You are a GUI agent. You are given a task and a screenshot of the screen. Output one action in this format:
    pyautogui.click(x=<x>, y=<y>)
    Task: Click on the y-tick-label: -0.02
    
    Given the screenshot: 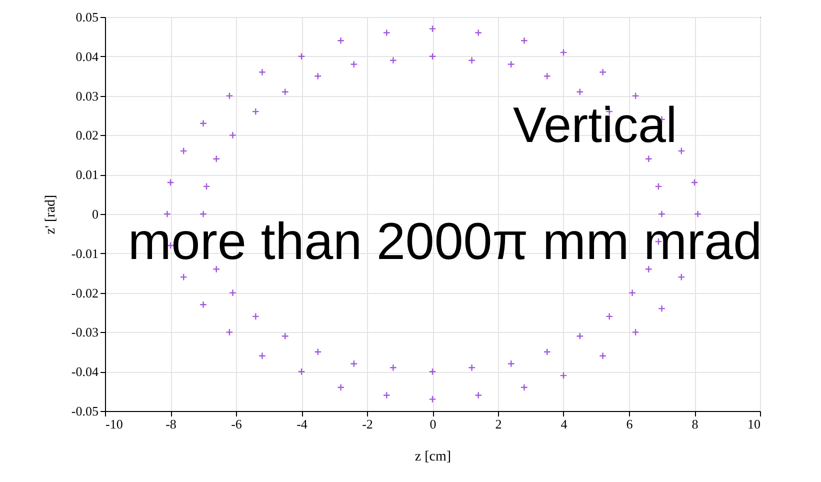 What is the action you would take?
    pyautogui.click(x=84, y=292)
    